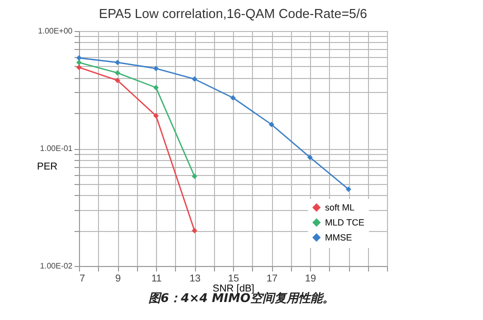  Describe the element at coordinates (233, 289) in the screenshot. I see `x-axis-title: SNR [dB]` at that location.